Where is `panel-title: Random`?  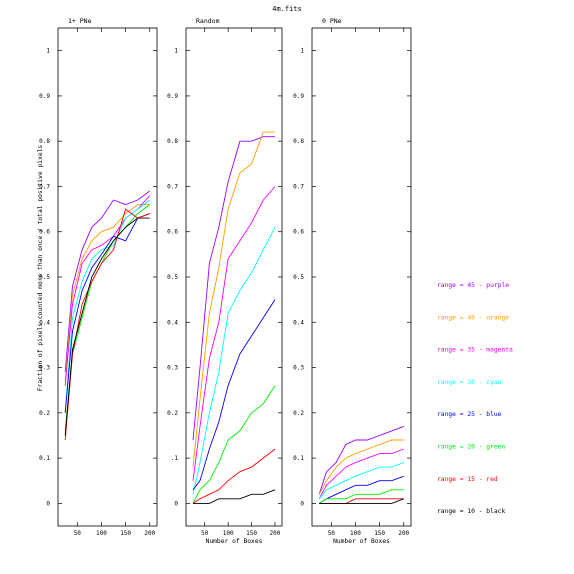 panel-title: Random is located at coordinates (208, 21).